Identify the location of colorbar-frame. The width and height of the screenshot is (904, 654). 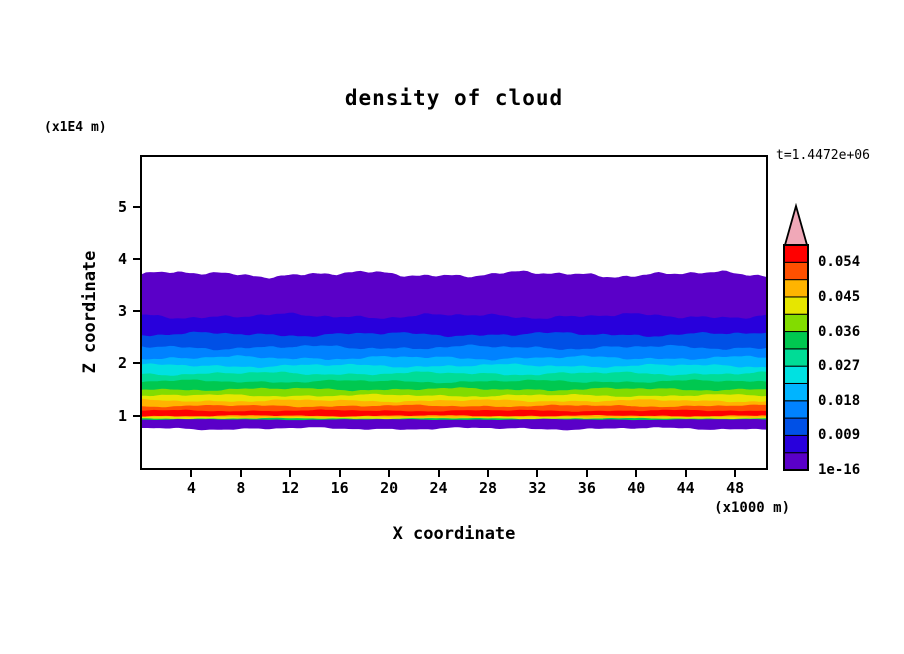
(796, 357).